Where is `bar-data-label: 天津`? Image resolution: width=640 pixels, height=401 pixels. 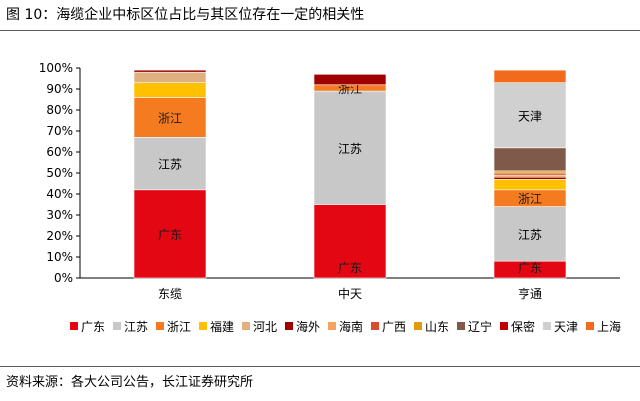
bar-data-label: 天津 is located at coordinates (530, 116).